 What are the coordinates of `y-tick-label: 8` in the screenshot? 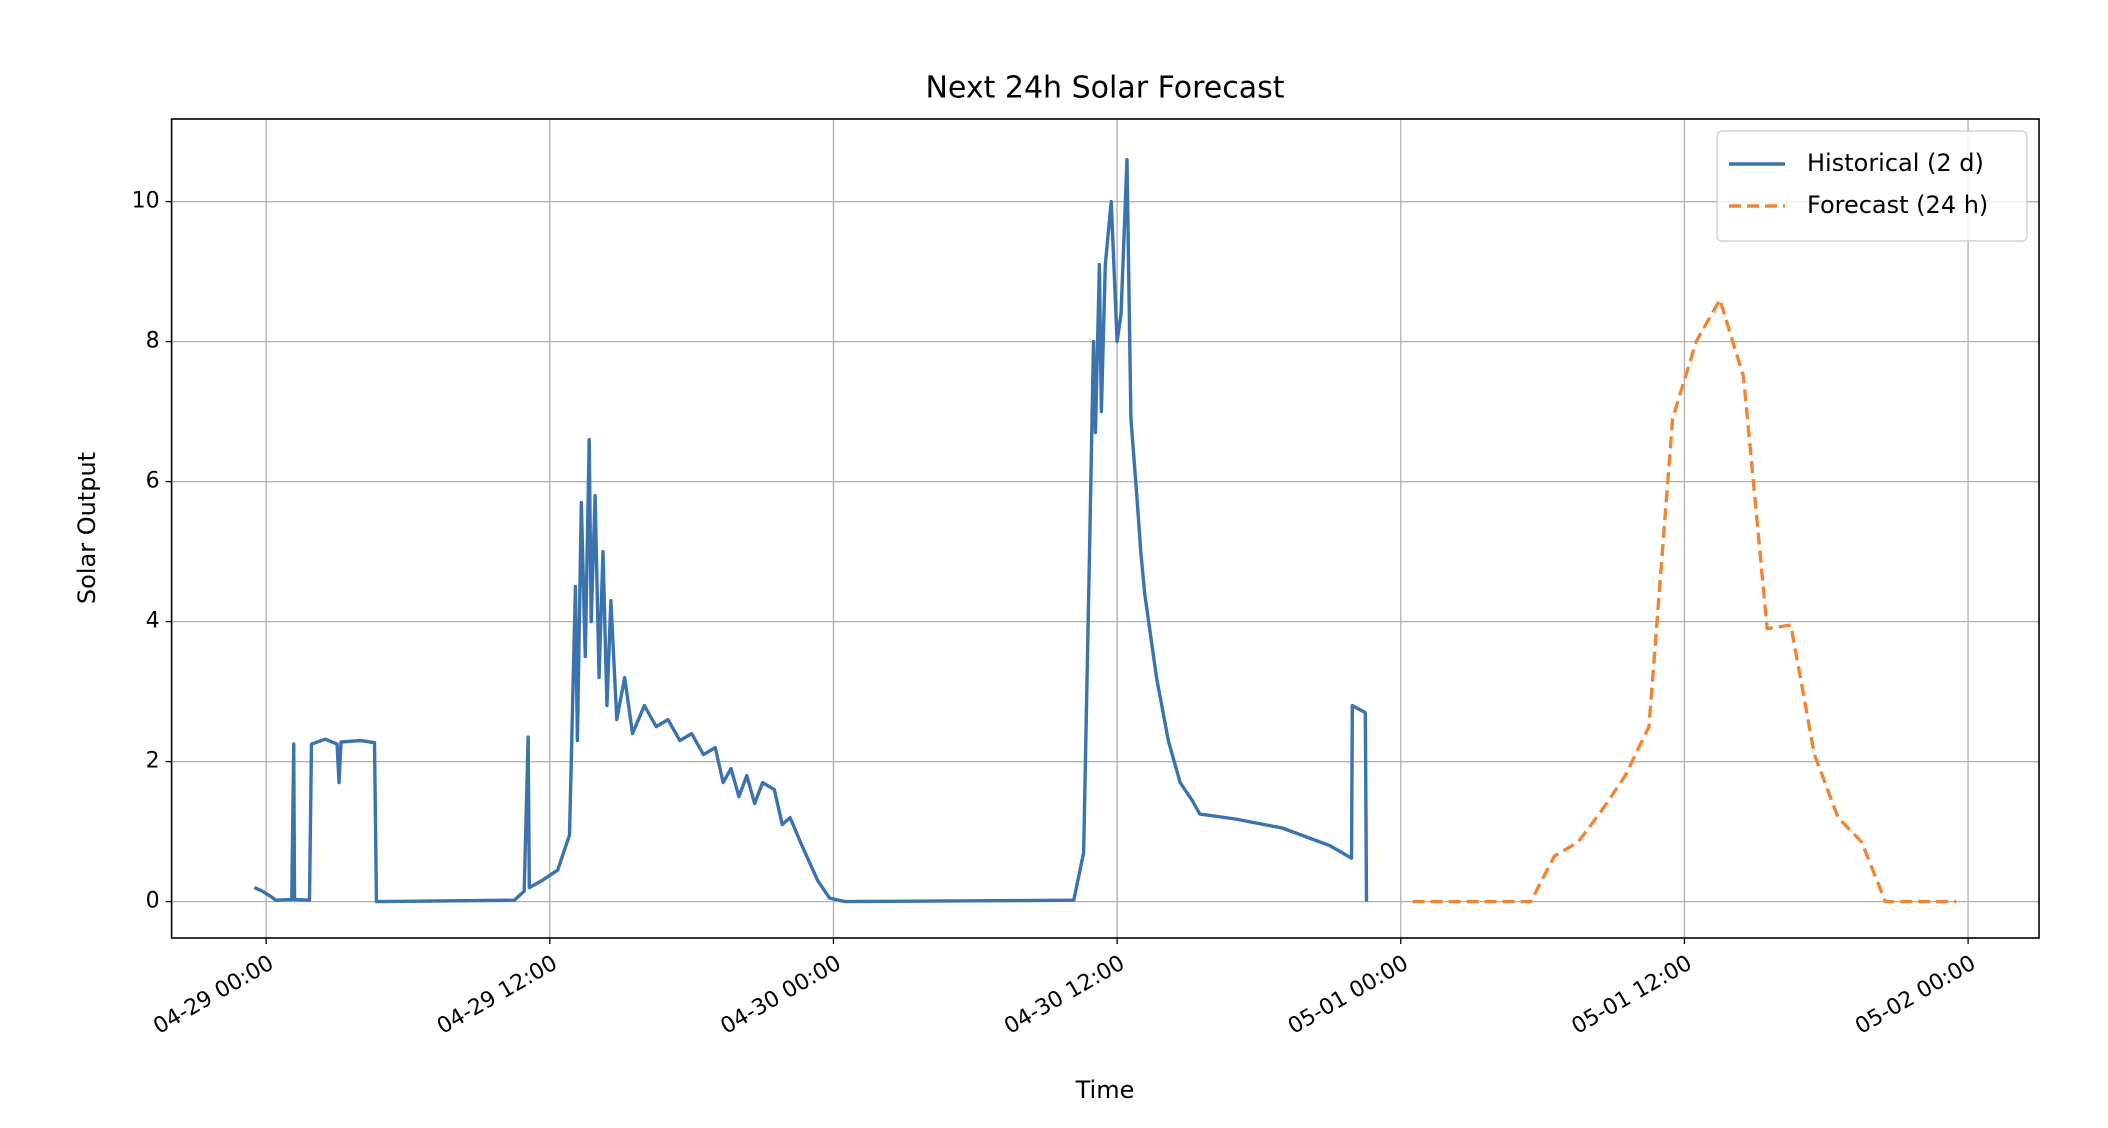 It's located at (153, 341).